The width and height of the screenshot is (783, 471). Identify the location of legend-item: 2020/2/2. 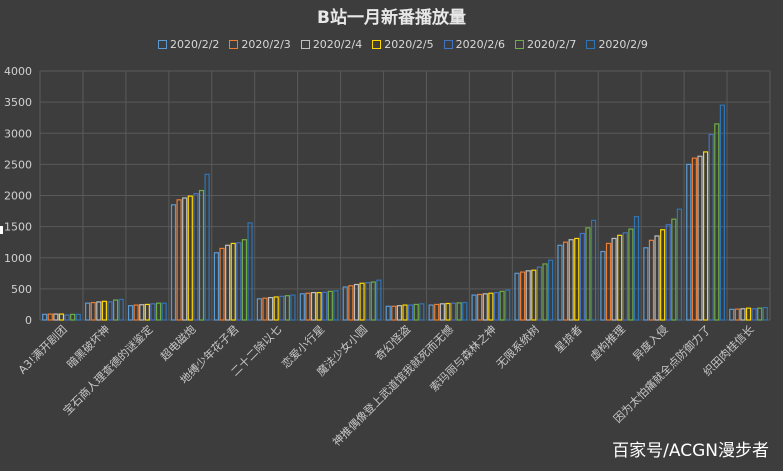
(188, 44).